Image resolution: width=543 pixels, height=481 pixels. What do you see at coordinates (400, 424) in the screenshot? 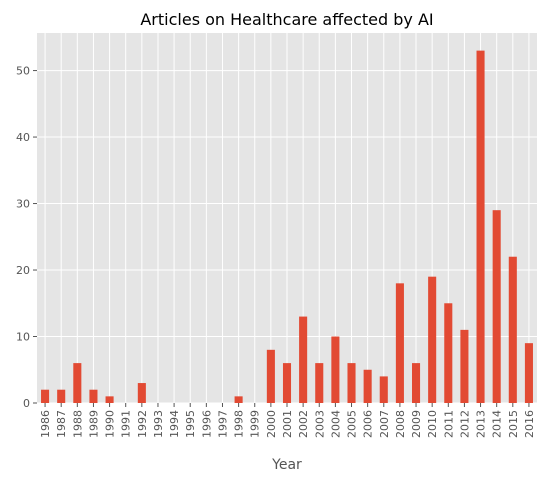
I see `x-tick-label-2008: 2008` at bounding box center [400, 424].